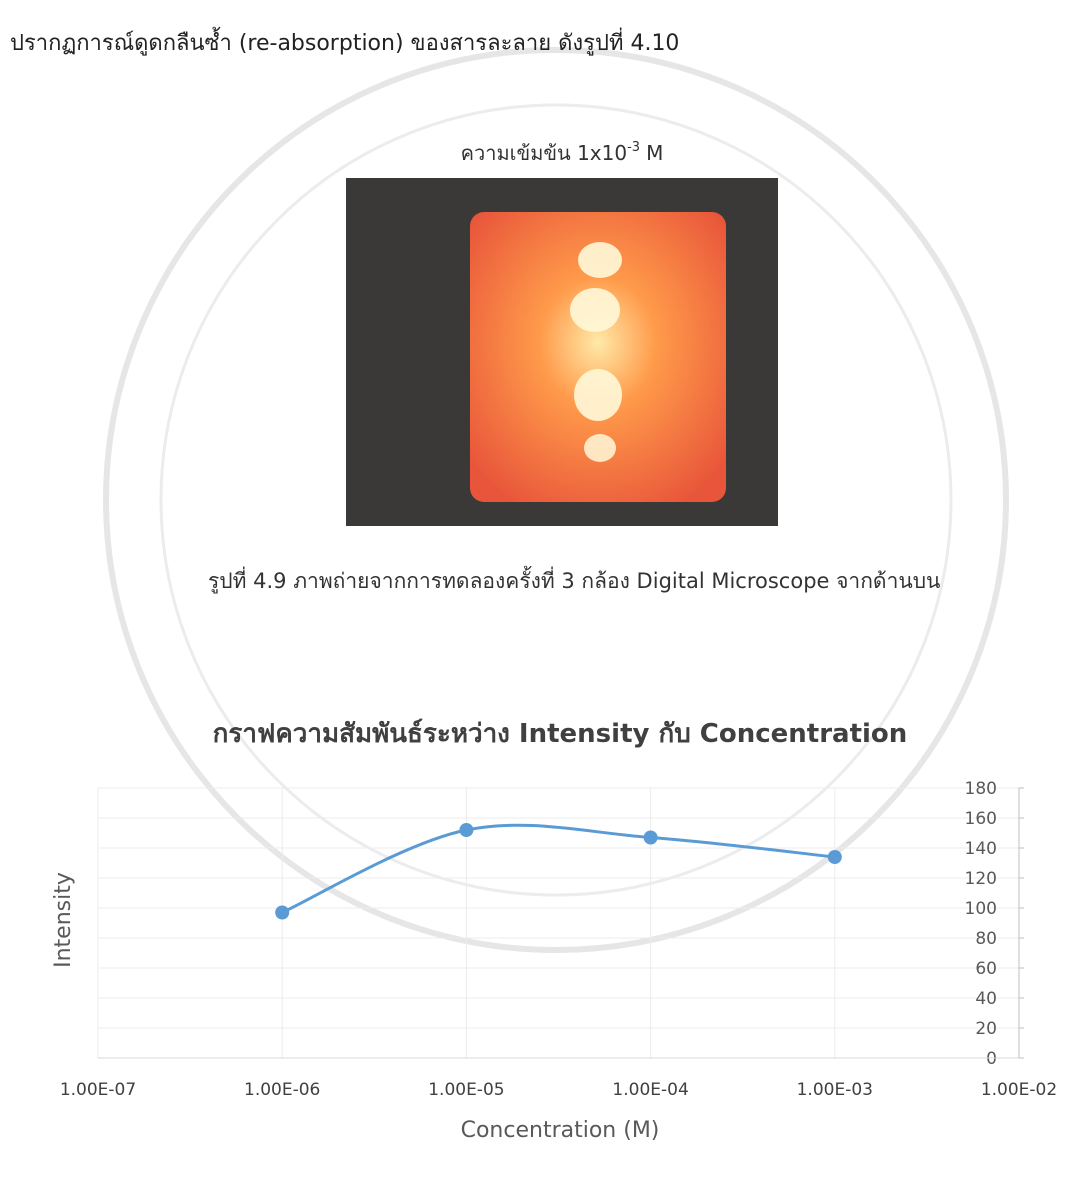 This screenshot has height=1196, width=1092. I want to click on y-tick-label: 160, so click(981, 819).